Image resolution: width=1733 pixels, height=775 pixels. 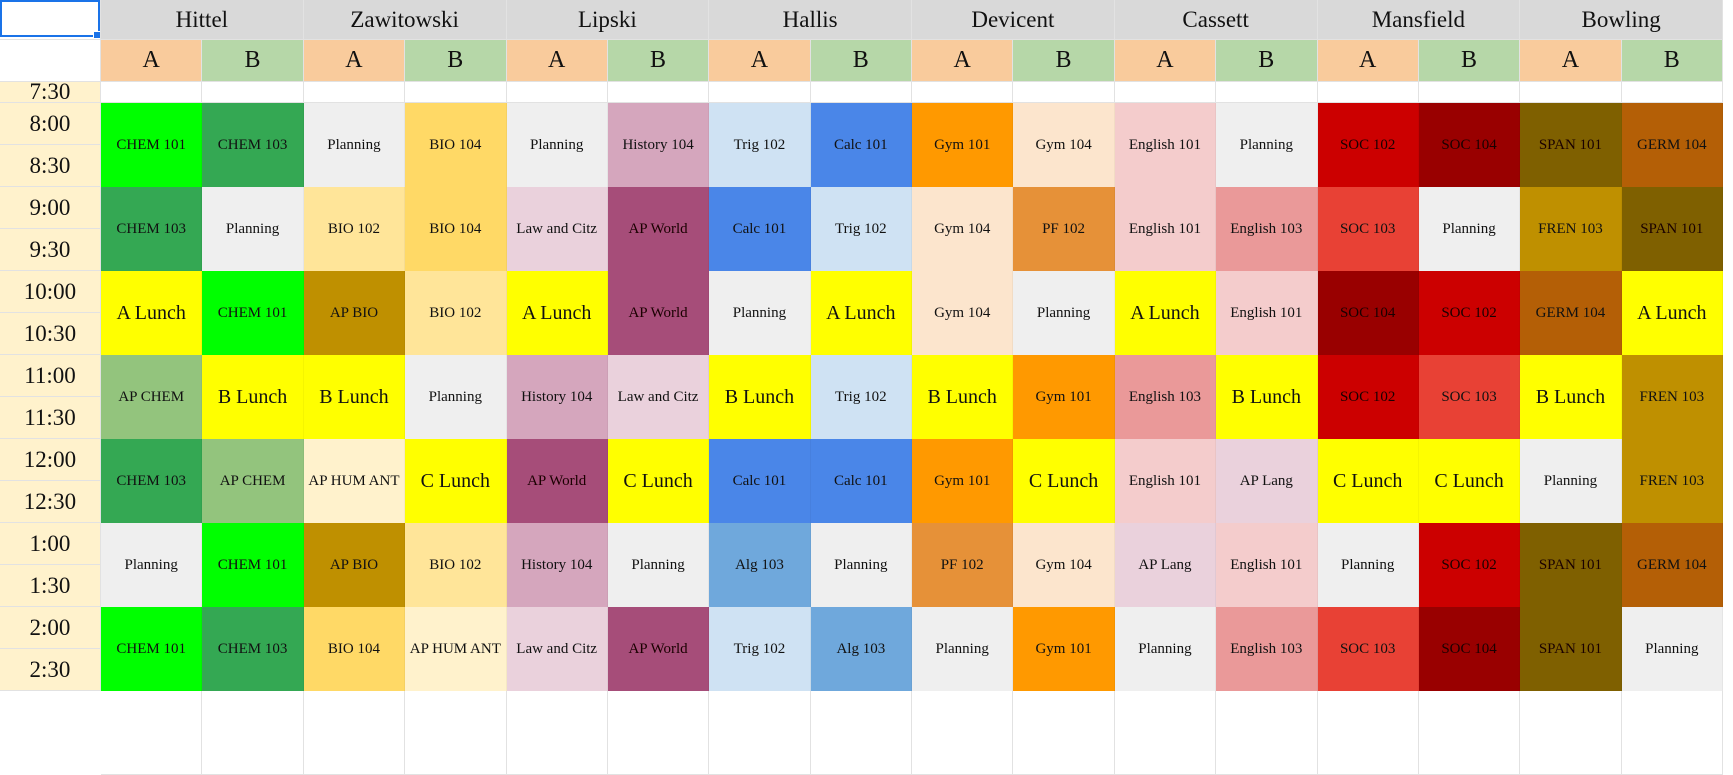 I want to click on class-cell: History 104, so click(x=557, y=565).